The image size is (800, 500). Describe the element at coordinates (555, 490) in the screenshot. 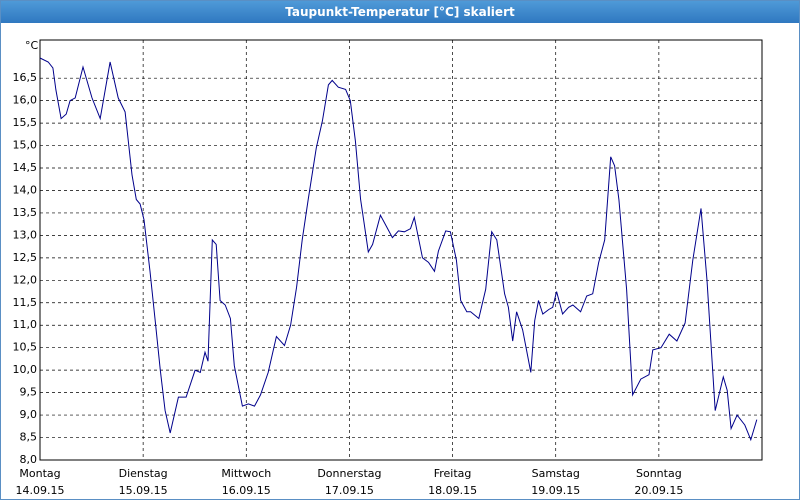

I see `x-tick-date: 19.09.15` at that location.